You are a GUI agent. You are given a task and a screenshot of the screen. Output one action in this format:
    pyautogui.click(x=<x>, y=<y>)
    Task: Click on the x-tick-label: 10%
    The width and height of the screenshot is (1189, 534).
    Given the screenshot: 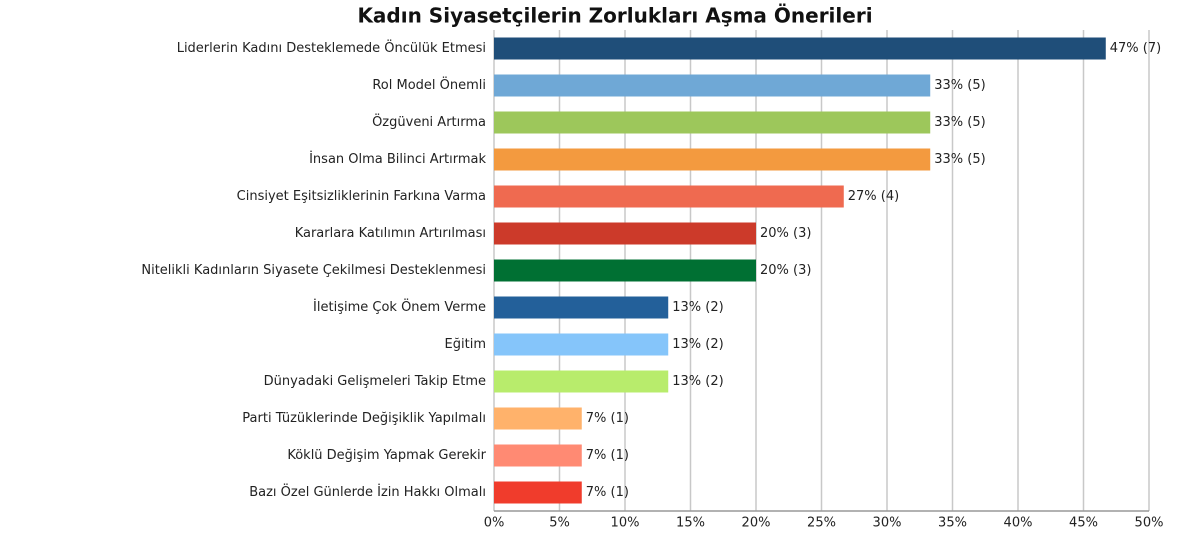 What is the action you would take?
    pyautogui.click(x=625, y=523)
    